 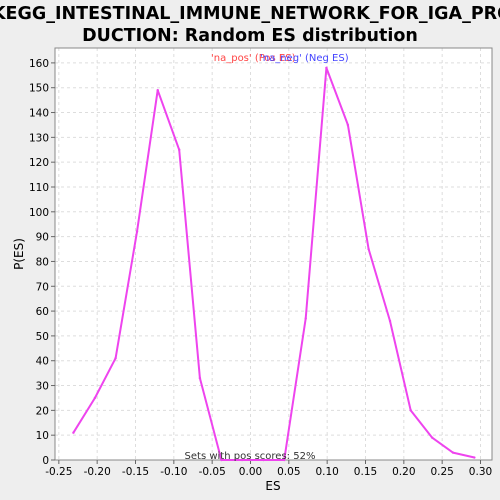 I want to click on y-tick-label: 10, so click(x=42, y=436).